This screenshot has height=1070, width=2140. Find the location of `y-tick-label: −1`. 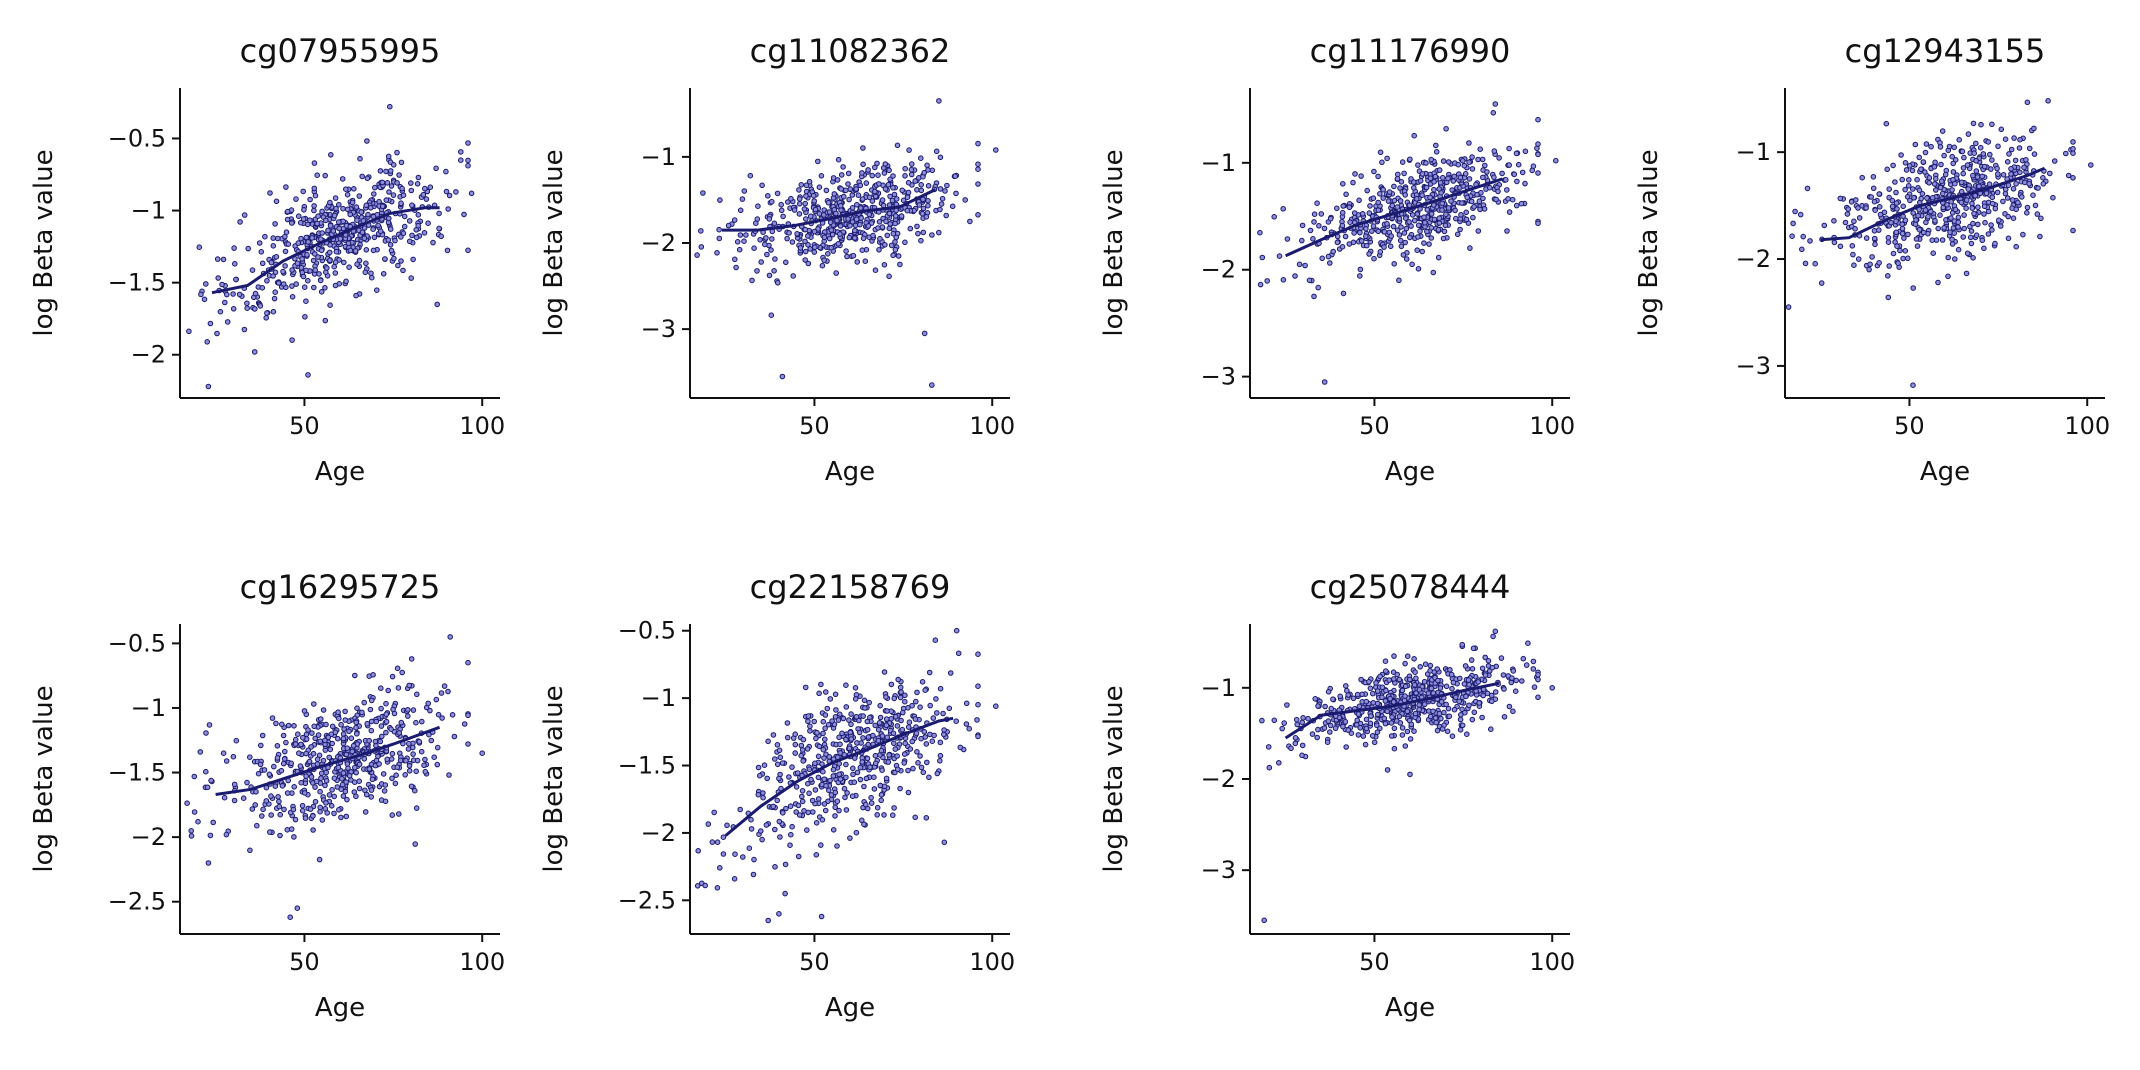

y-tick-label: −1 is located at coordinates (148, 211).